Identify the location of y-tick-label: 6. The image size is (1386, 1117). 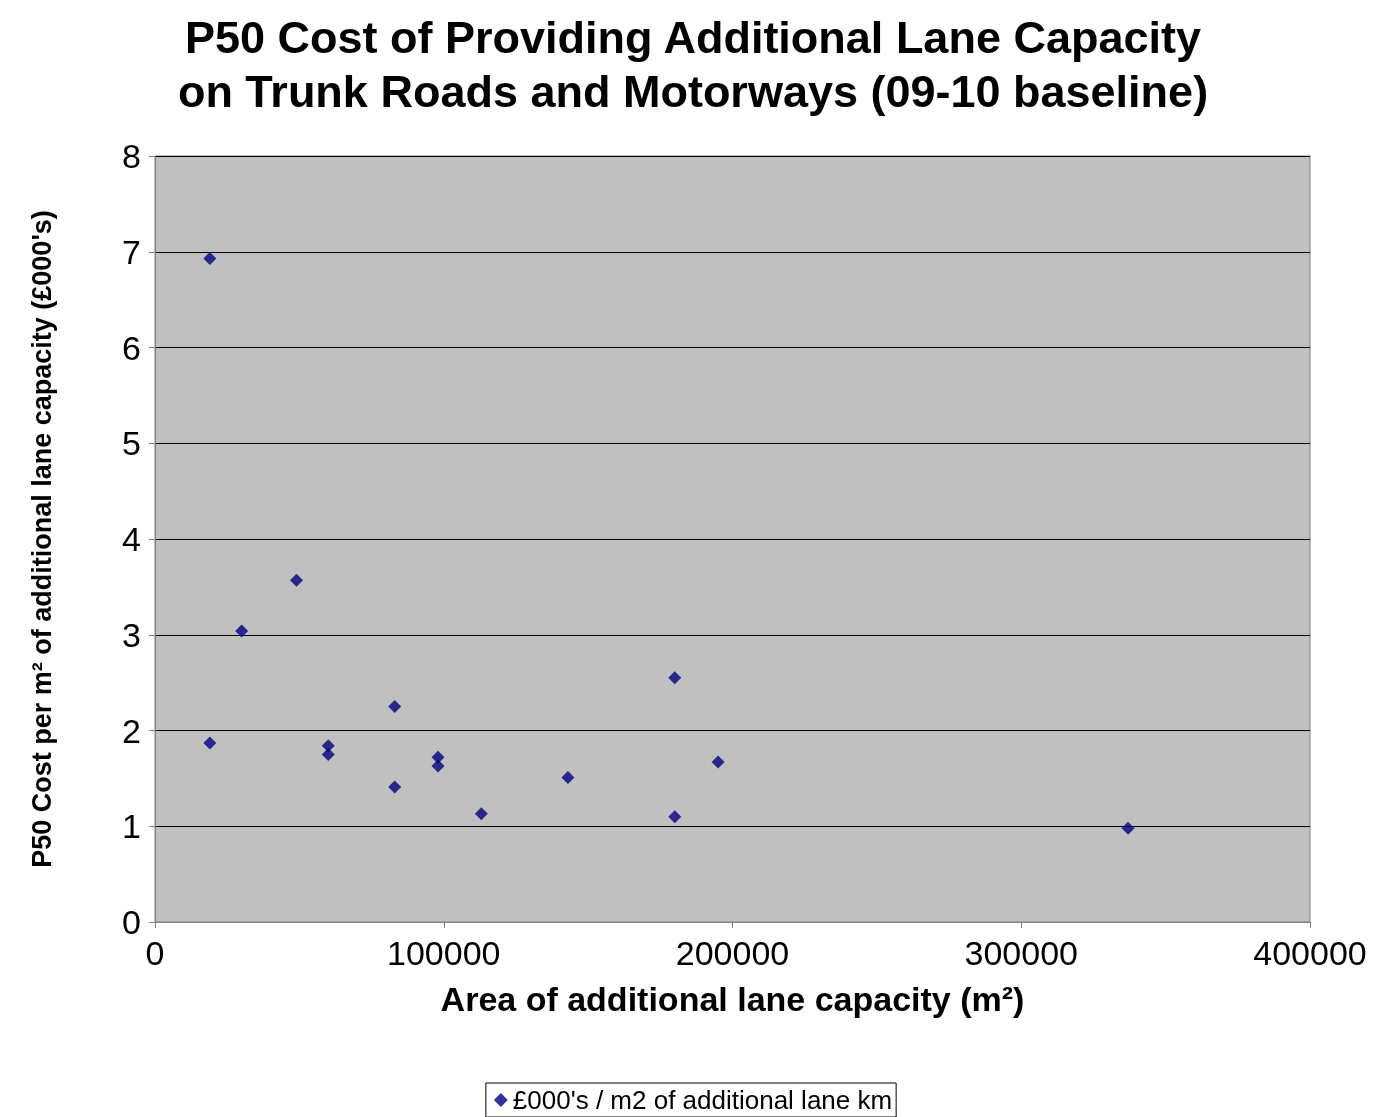
(131, 347).